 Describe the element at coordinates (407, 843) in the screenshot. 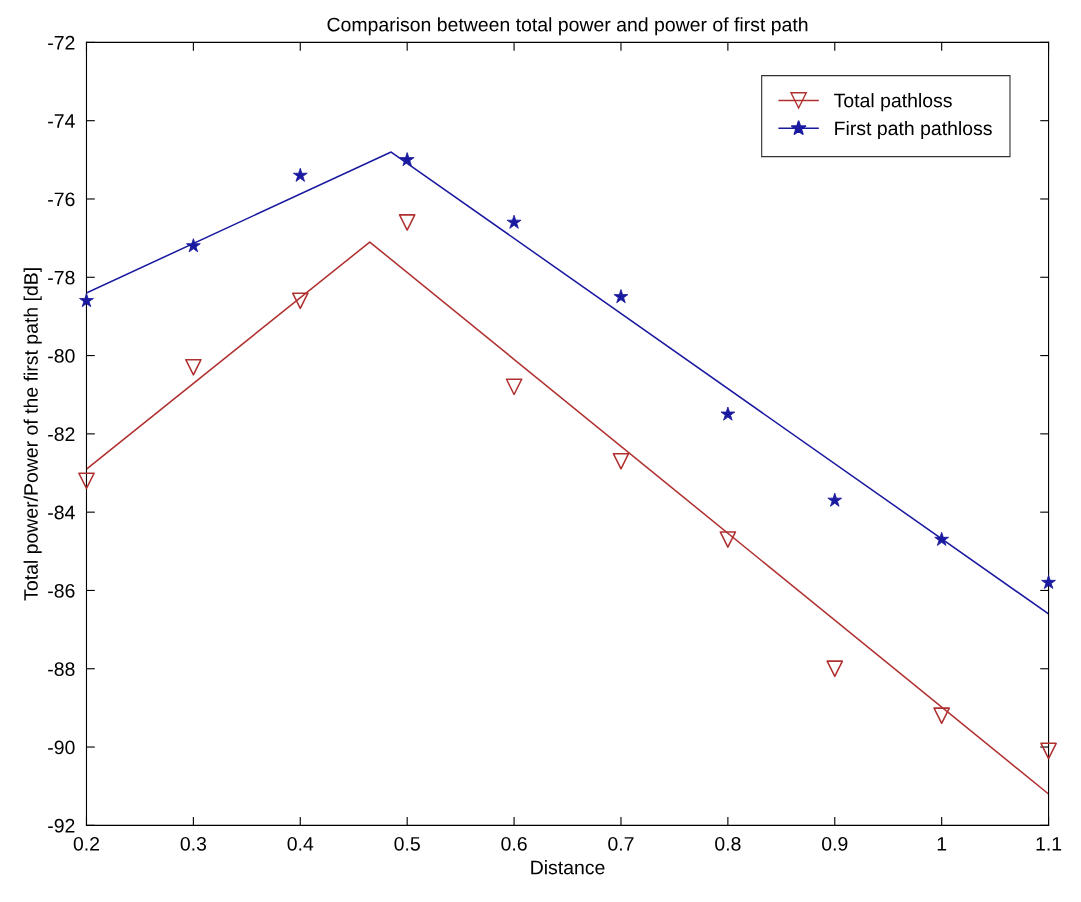

I see `x-tick-label: 0.5` at that location.